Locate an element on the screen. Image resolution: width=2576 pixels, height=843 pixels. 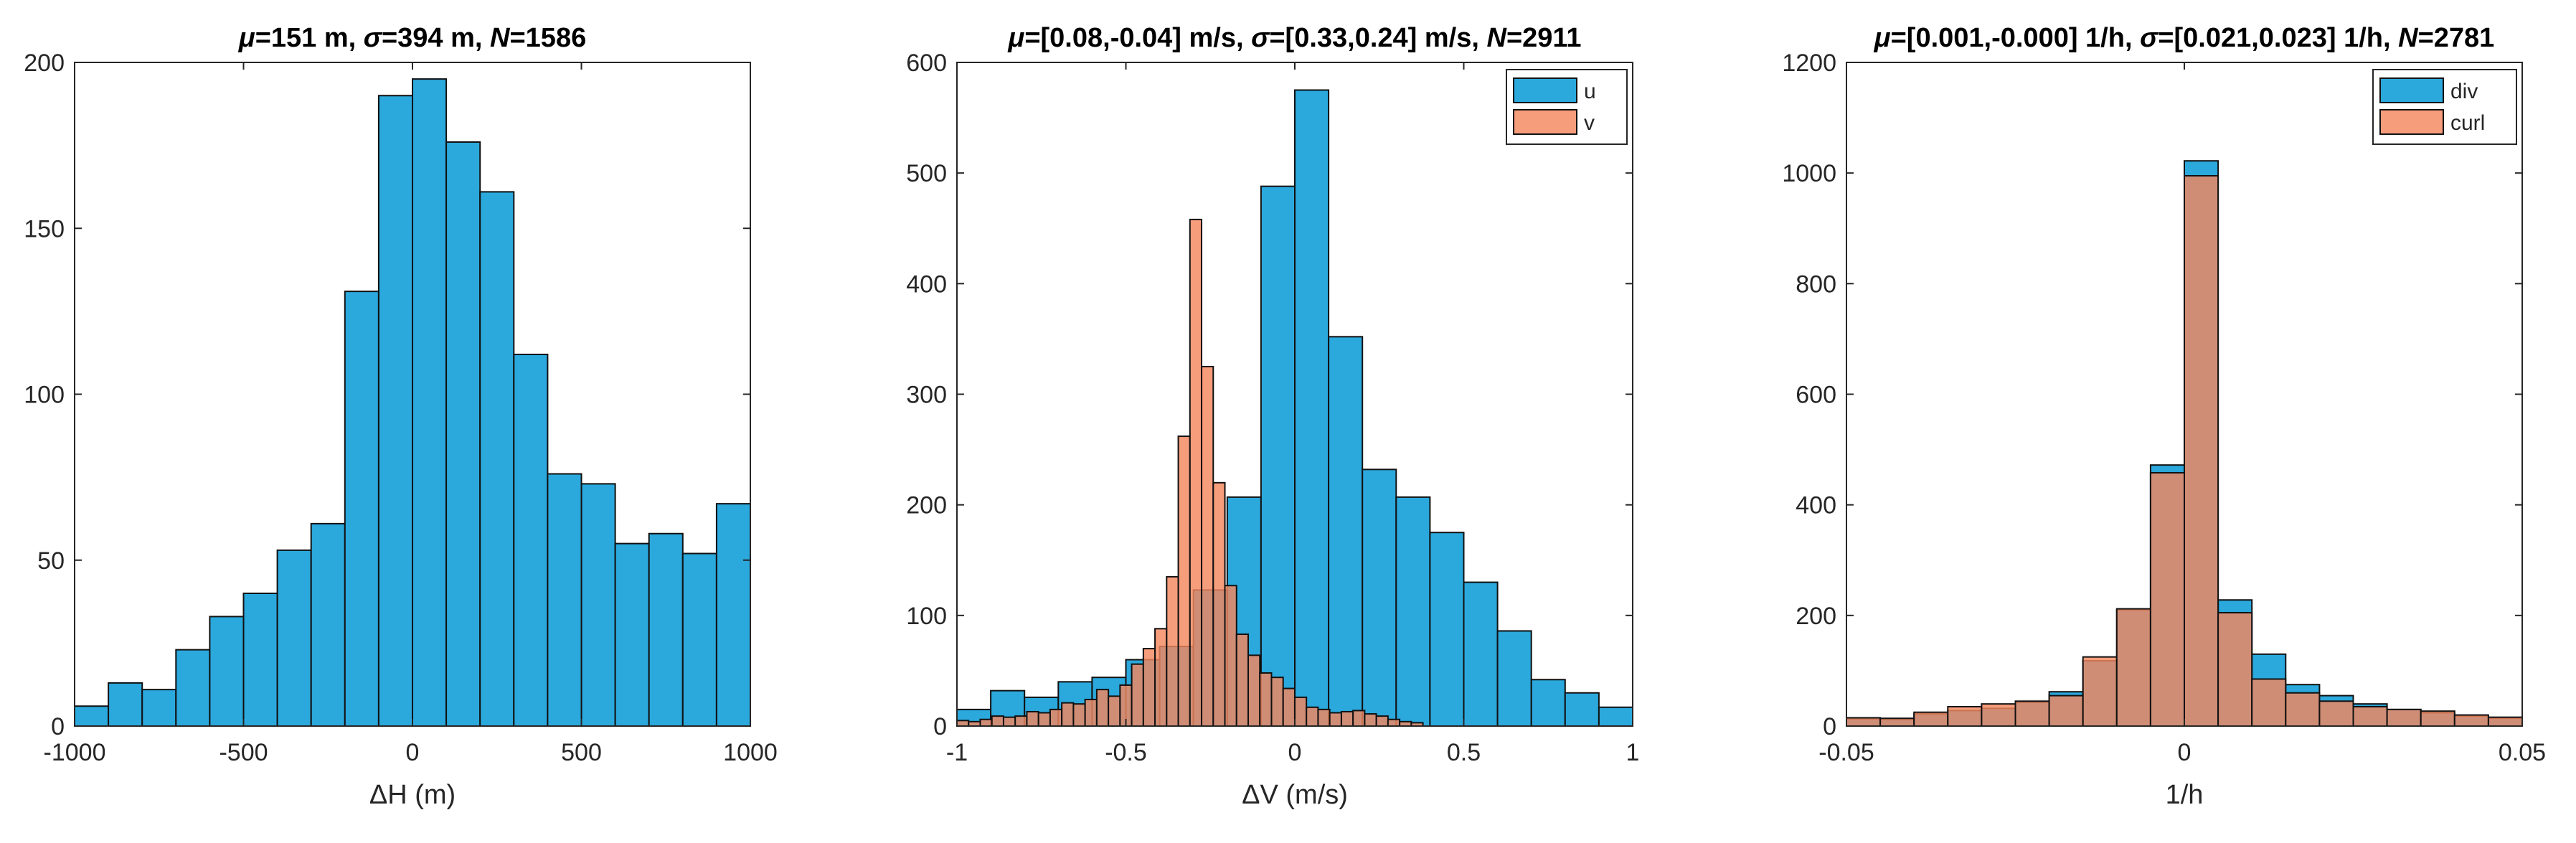
y-tick-label: 0 is located at coordinates (940, 726).